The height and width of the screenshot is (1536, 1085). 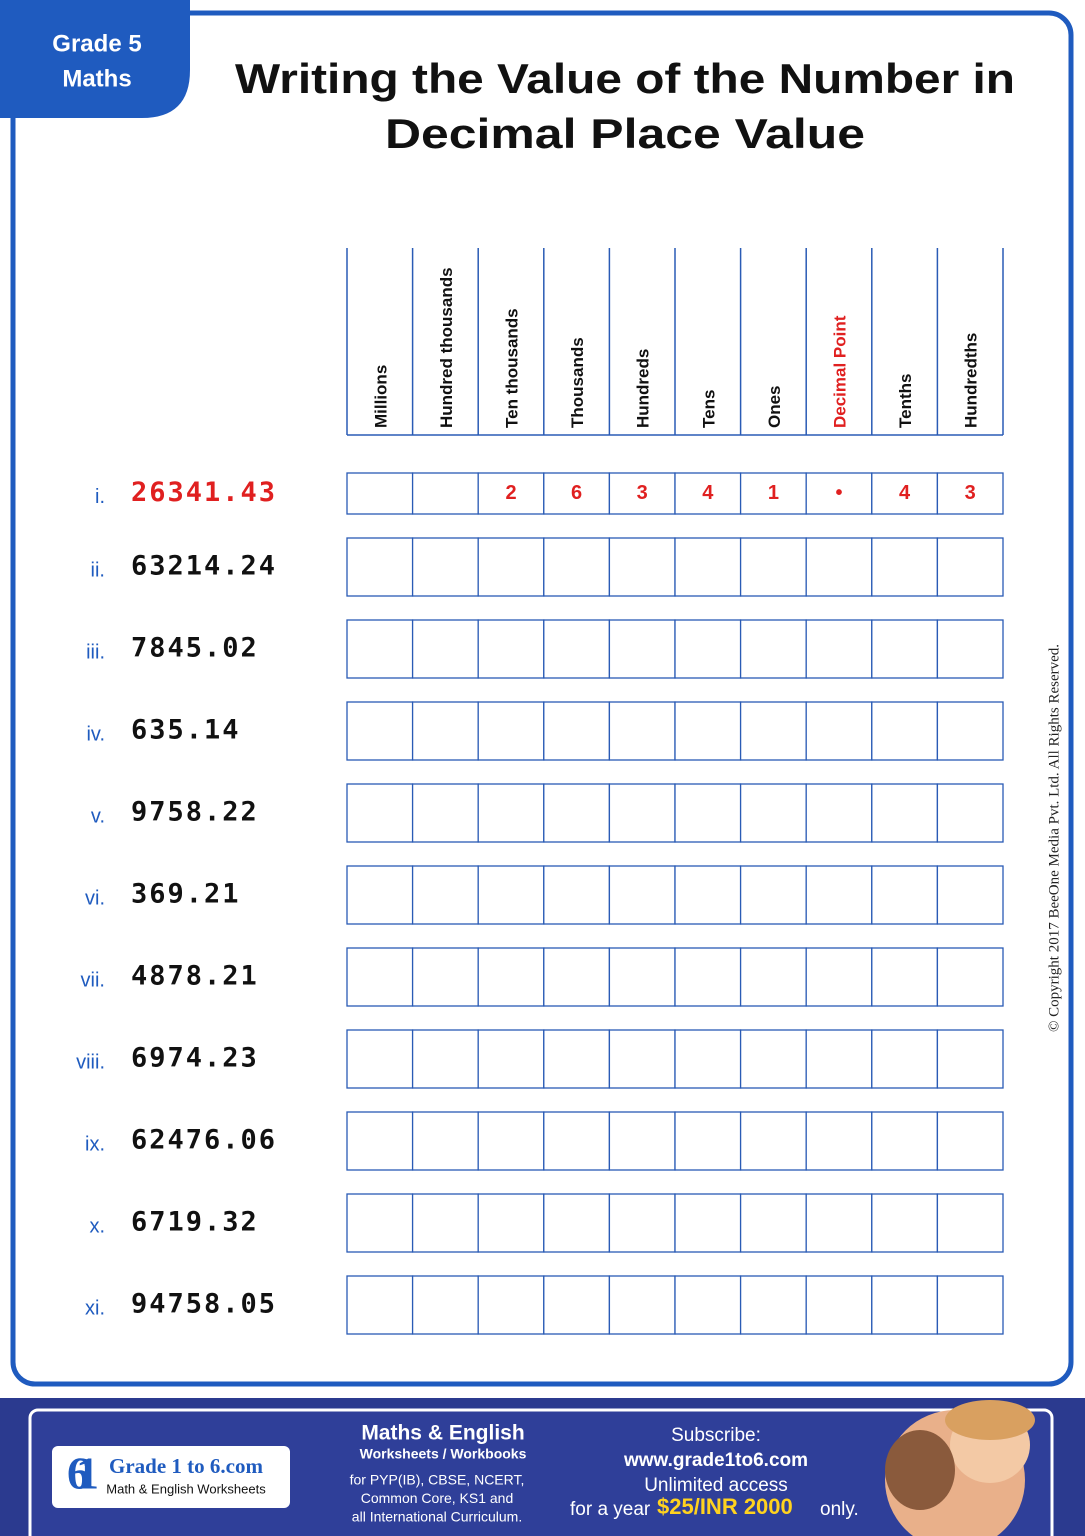 I want to click on logo-name: Grade 1 to 6.com, so click(x=186, y=1466).